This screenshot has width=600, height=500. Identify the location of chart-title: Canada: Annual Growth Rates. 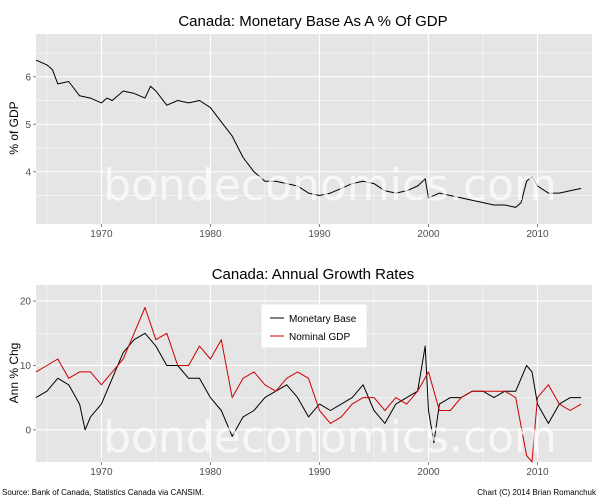
(313, 274).